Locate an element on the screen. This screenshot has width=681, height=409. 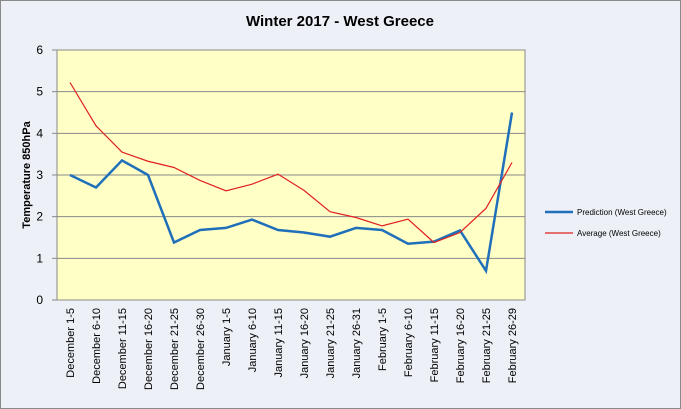
x-tick-label: December 16-20 is located at coordinates (149, 349).